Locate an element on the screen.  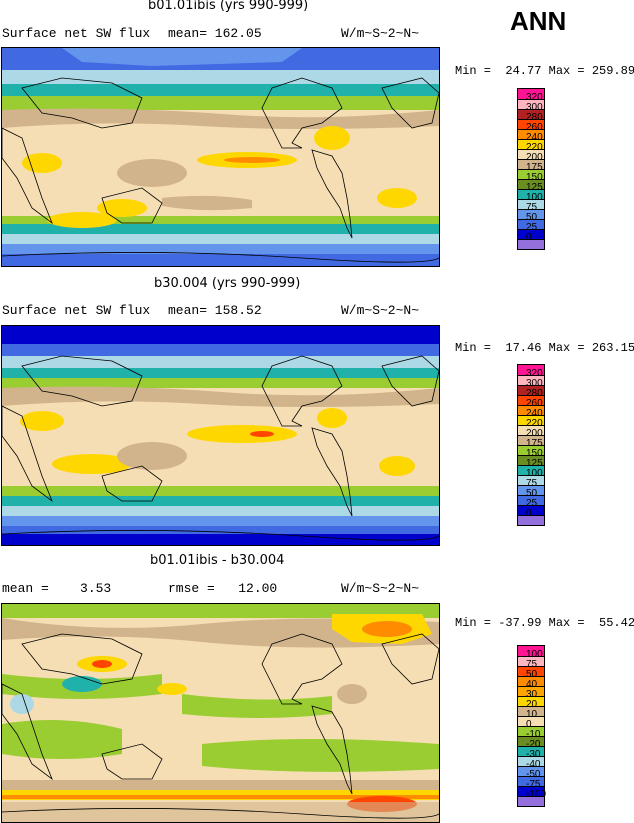
legend-label: -10 is located at coordinates (533, 734).